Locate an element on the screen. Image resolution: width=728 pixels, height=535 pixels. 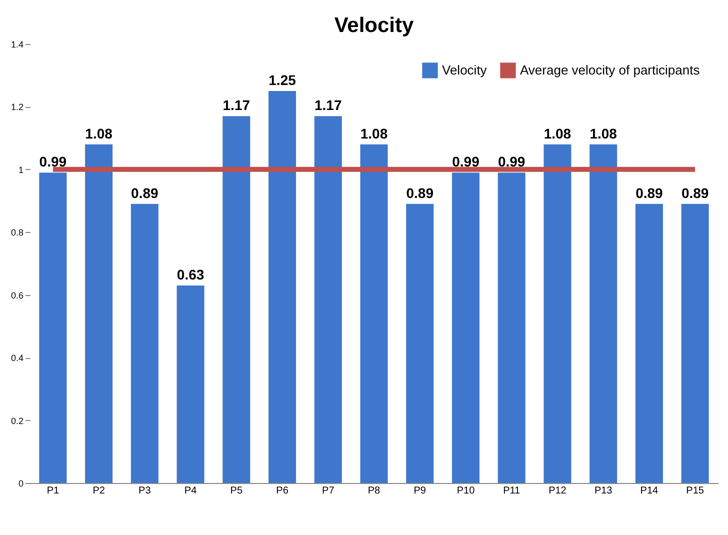
x-tick-label: P15 is located at coordinates (695, 491).